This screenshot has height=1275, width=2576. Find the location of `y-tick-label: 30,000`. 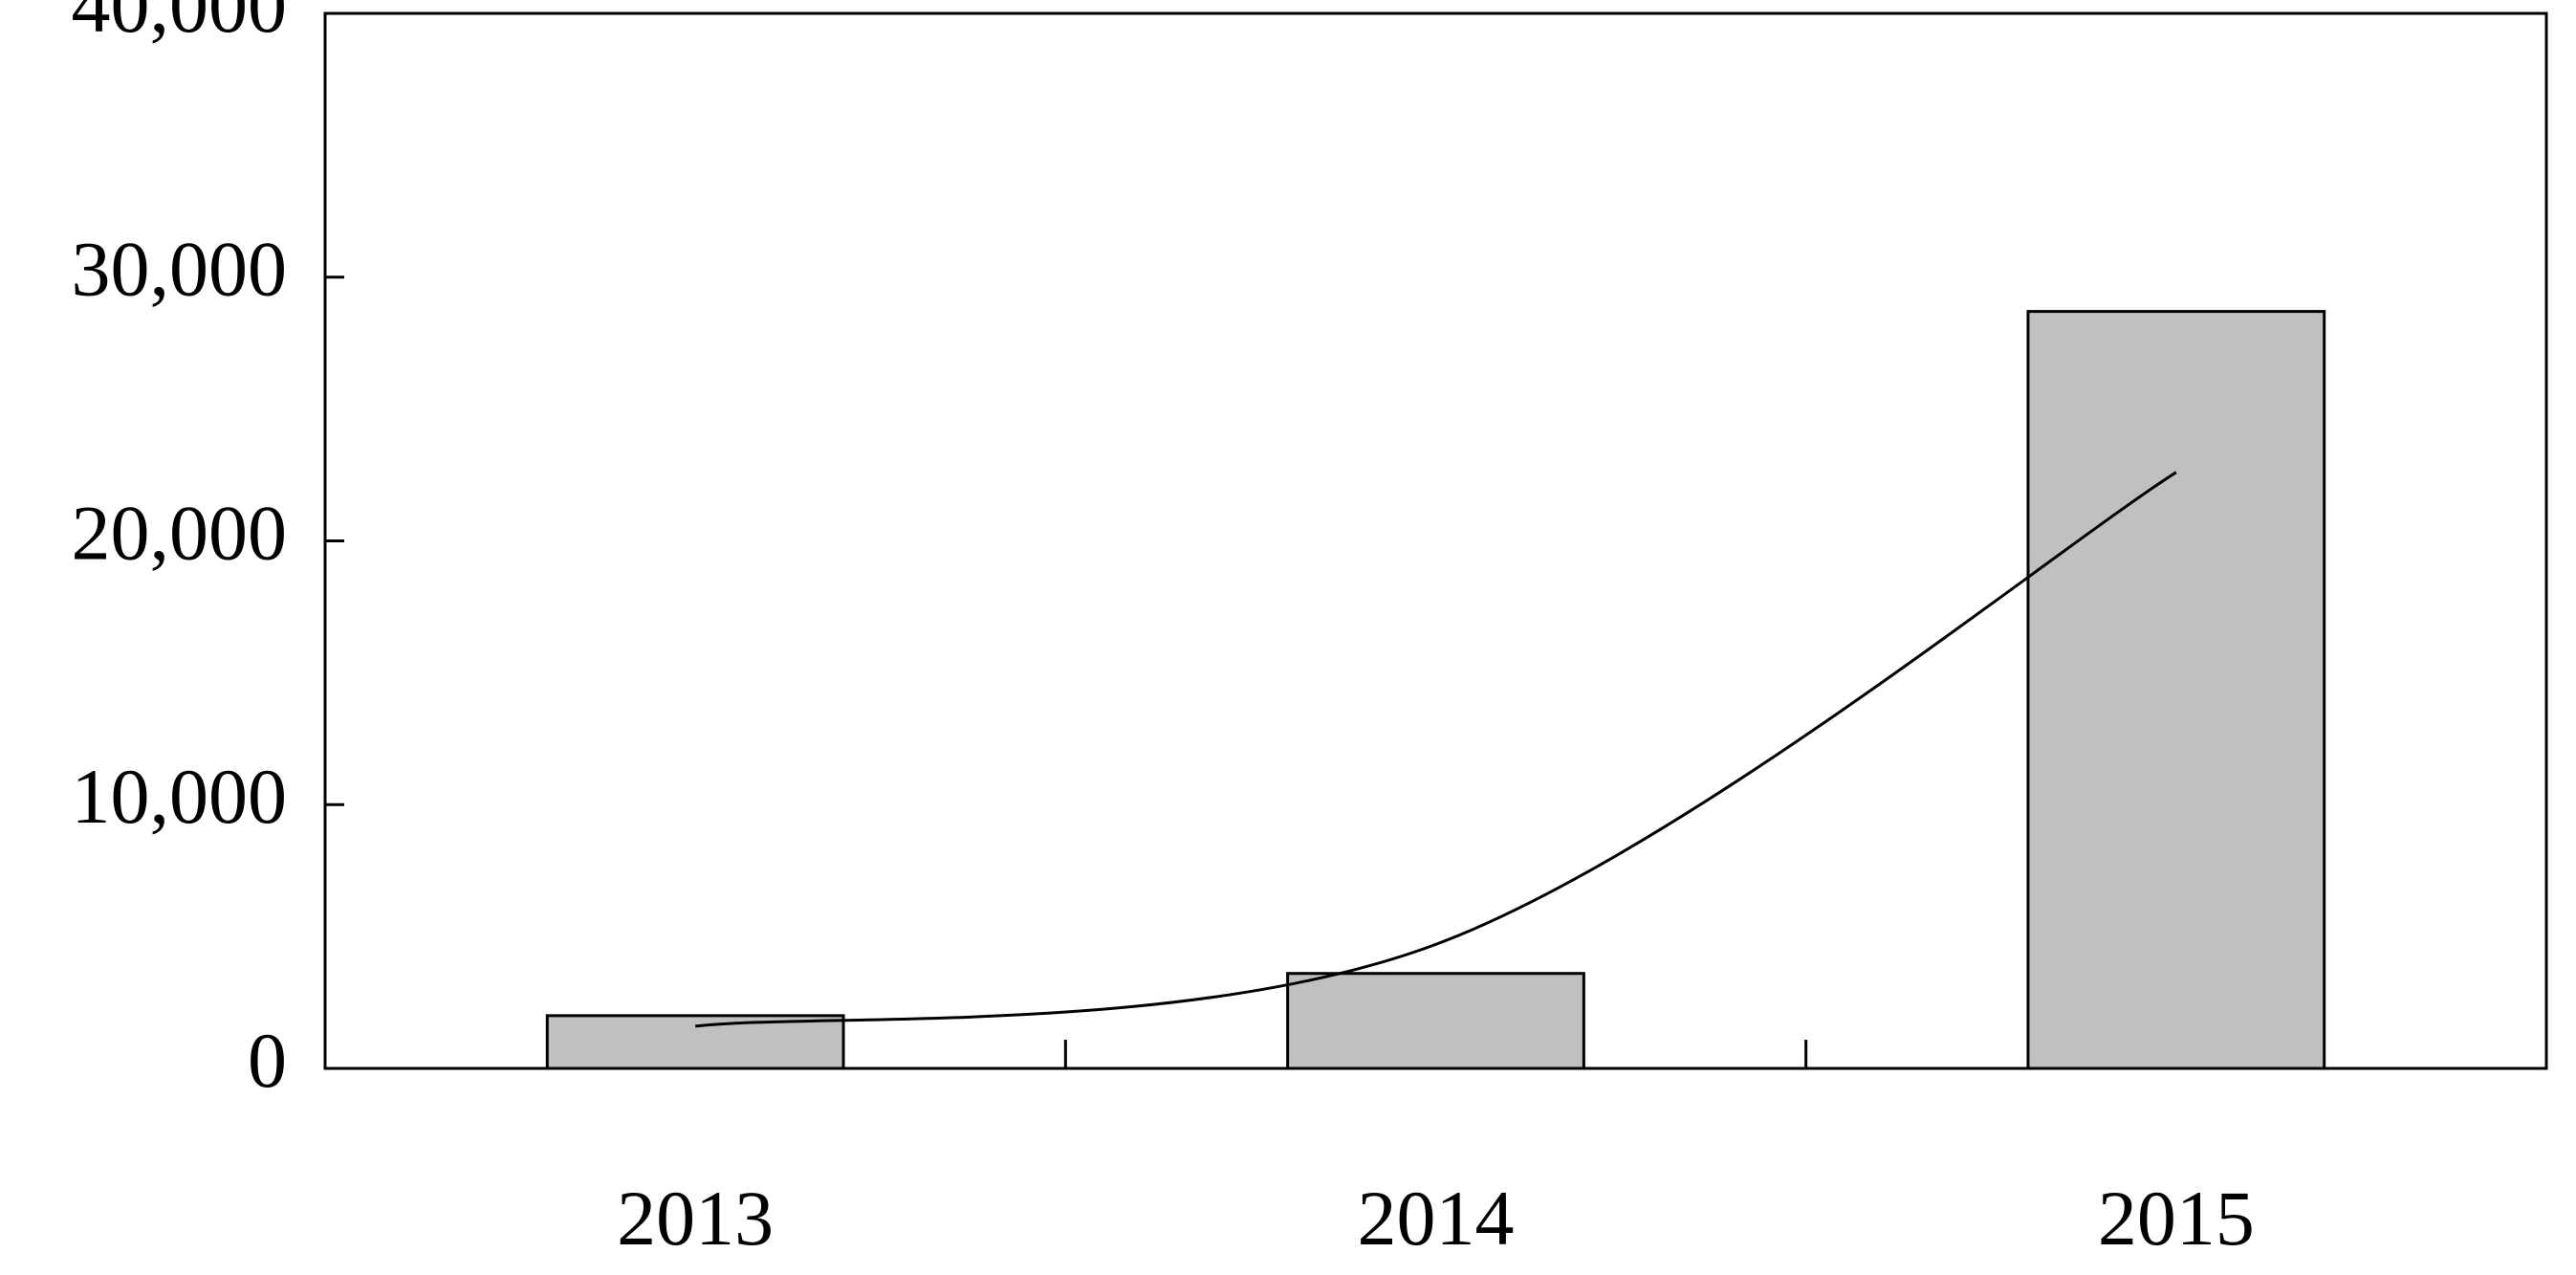

y-tick-label: 30,000 is located at coordinates (180, 269).